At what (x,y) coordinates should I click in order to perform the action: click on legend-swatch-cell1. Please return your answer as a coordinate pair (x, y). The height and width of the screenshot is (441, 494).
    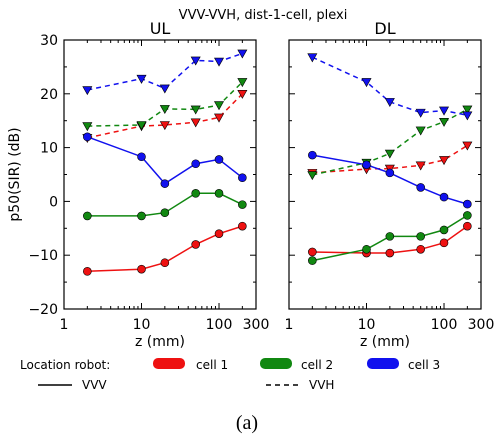
    Looking at the image, I should click on (169, 363).